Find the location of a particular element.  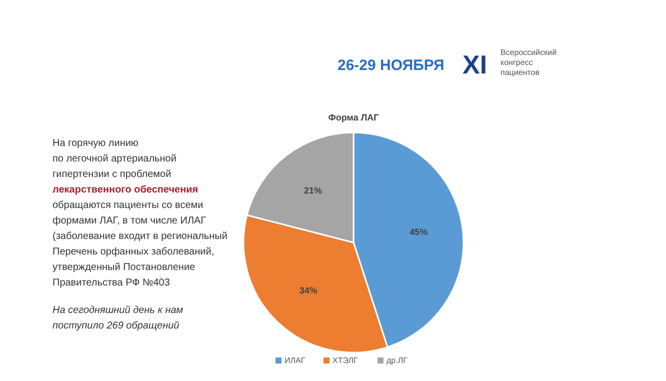

text: по легочной артериальной is located at coordinates (114, 159).